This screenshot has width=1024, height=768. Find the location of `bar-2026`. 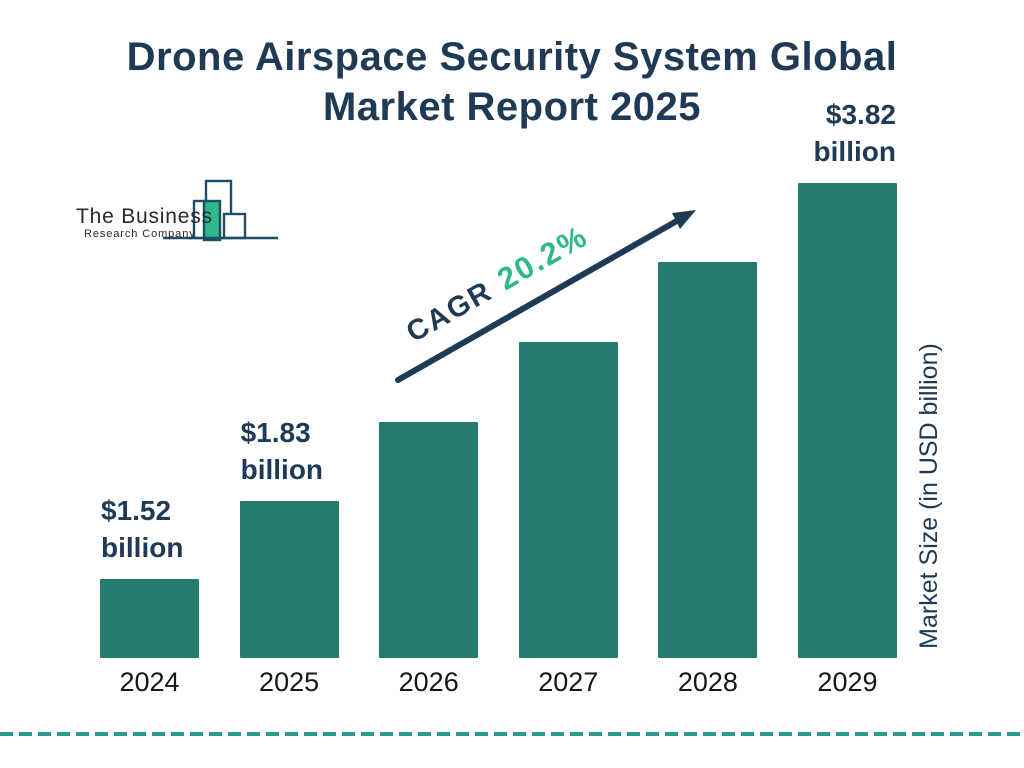

bar-2026 is located at coordinates (429, 540).